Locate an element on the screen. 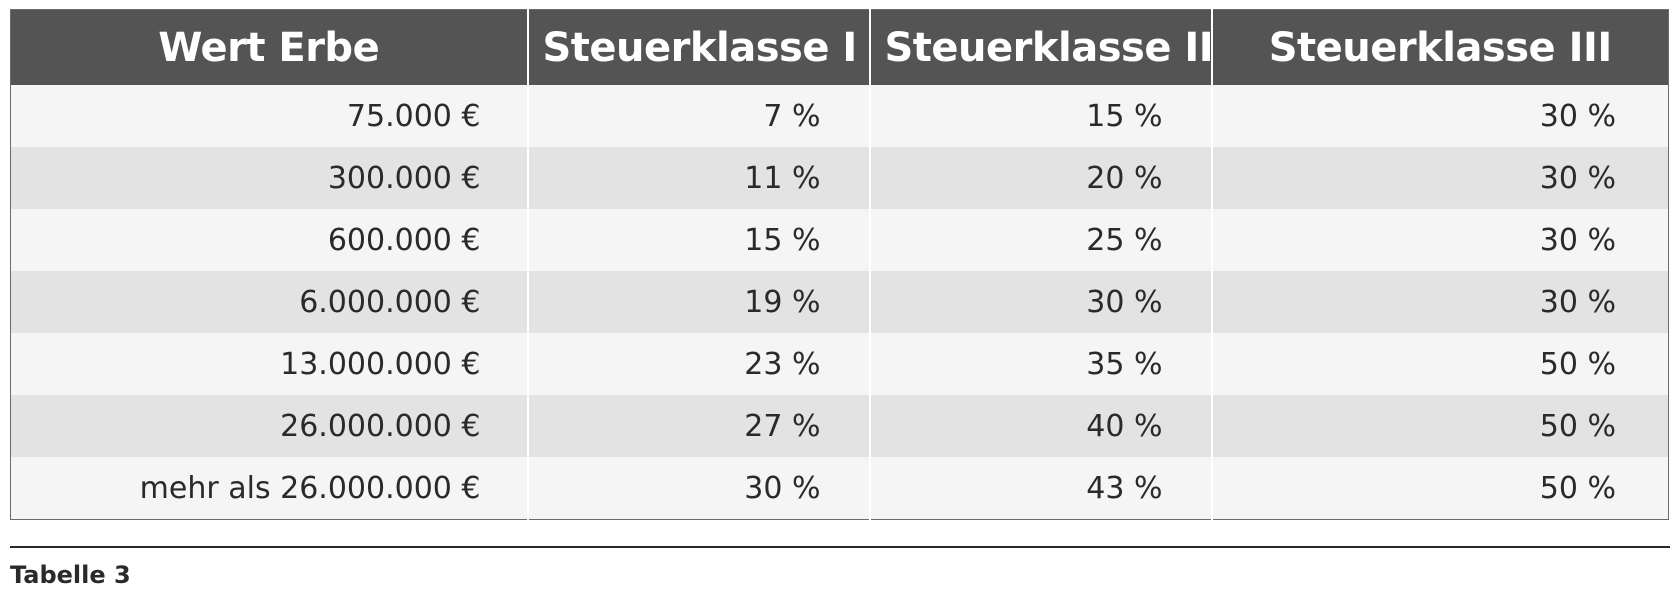  table-row: mehr als 26.000.000 € 30 % 43 % 50 % is located at coordinates (839, 488).